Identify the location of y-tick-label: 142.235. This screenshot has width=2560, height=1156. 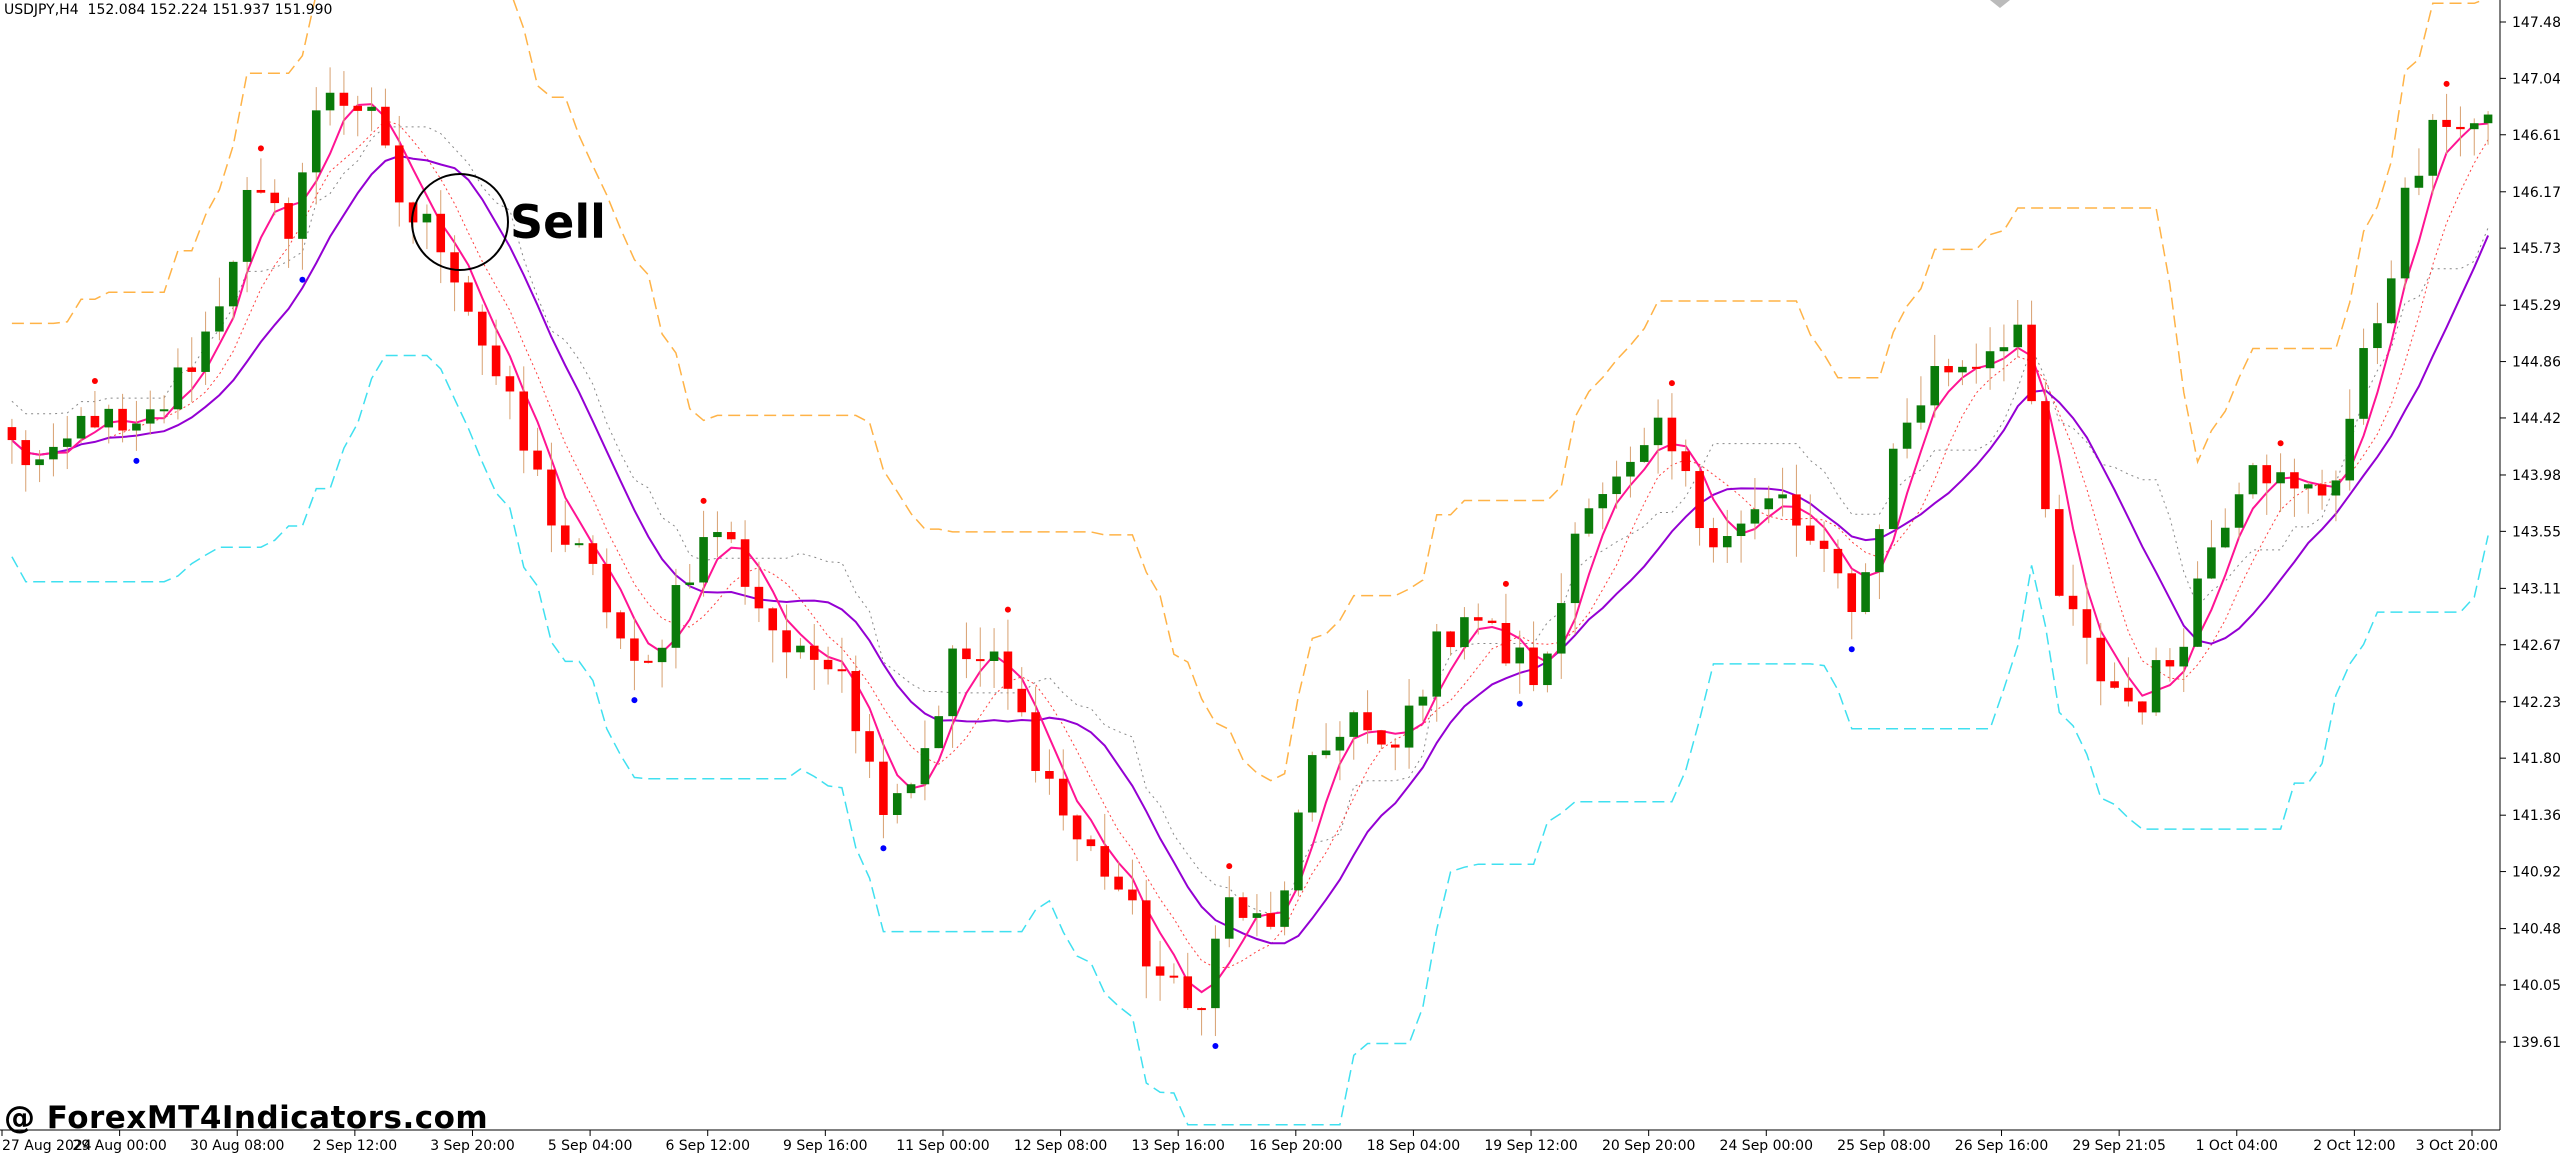
(2536, 703).